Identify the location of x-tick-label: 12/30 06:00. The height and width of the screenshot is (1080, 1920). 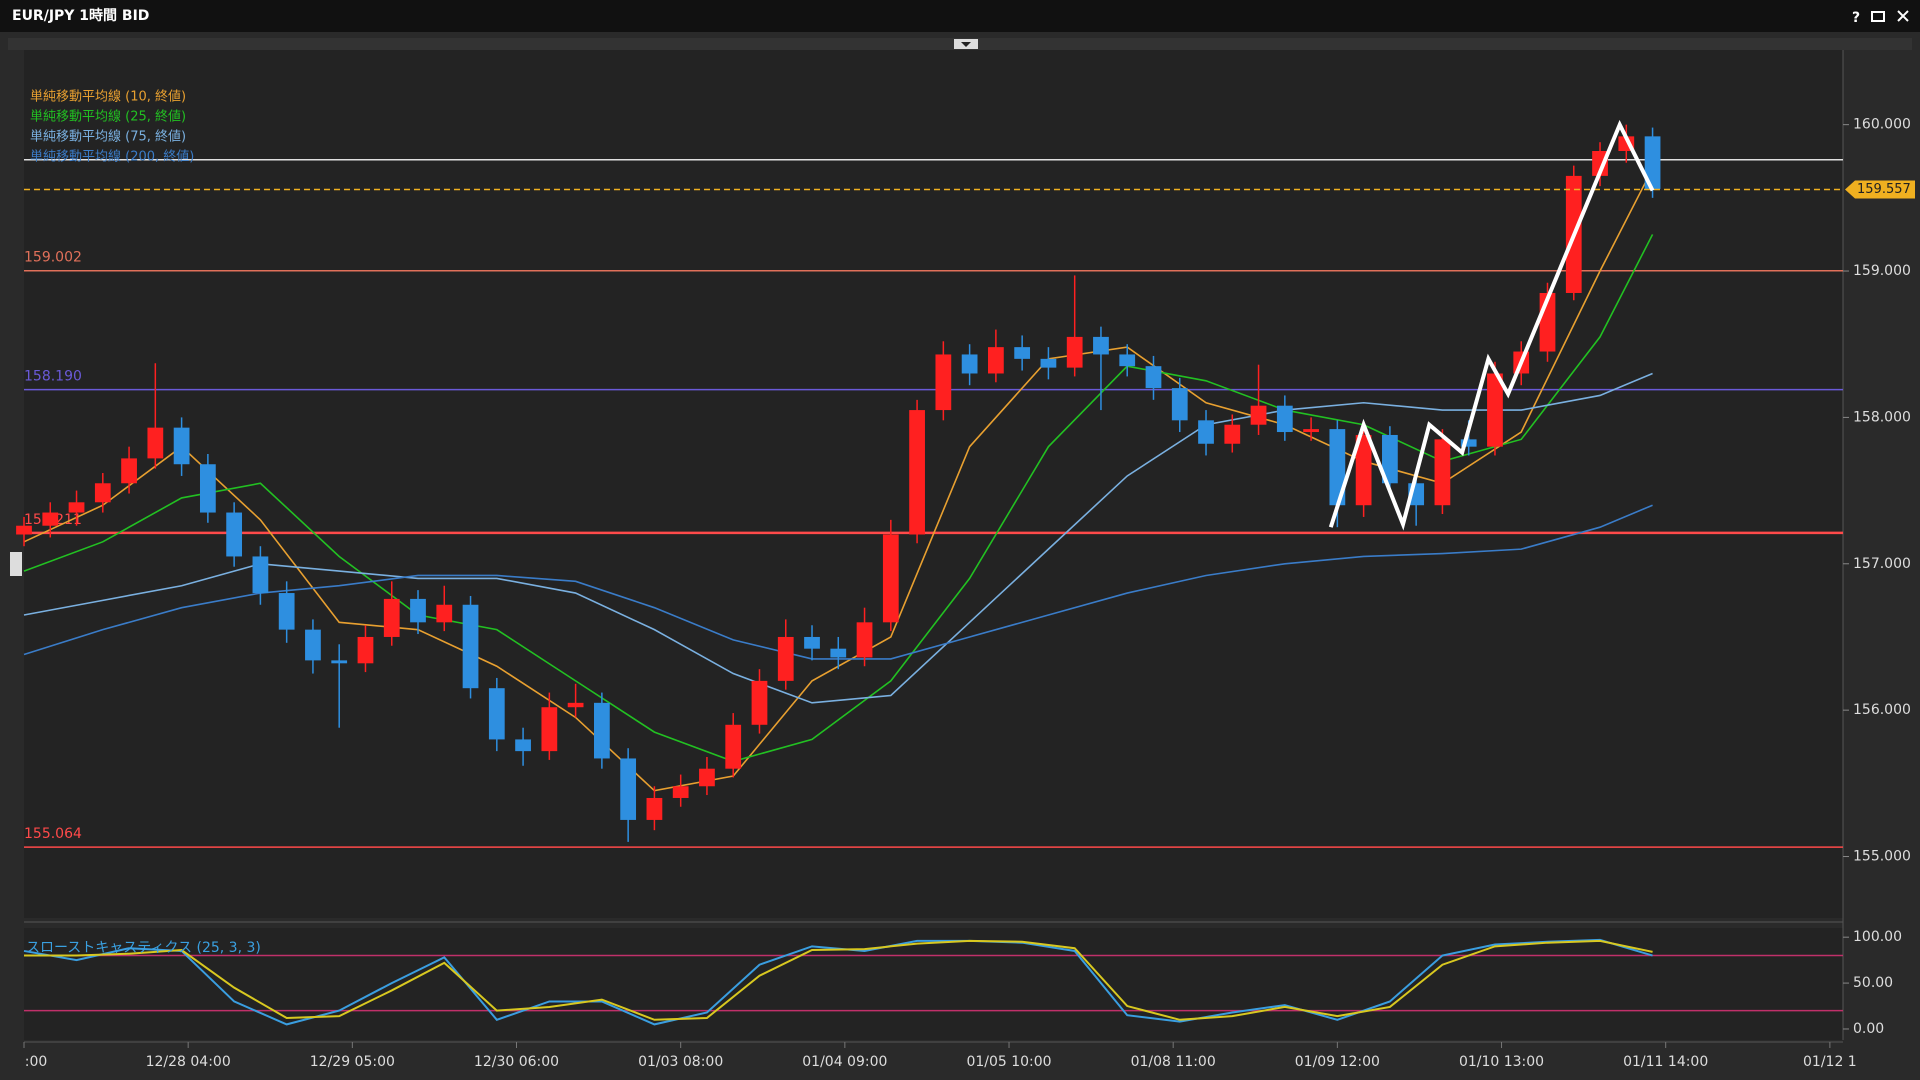
(516, 1062).